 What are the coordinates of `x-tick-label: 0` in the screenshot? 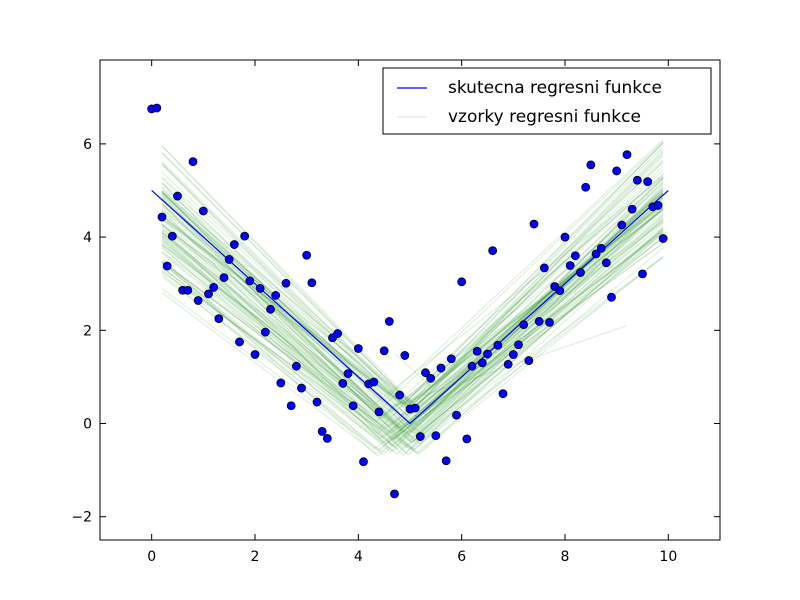 It's located at (151, 557).